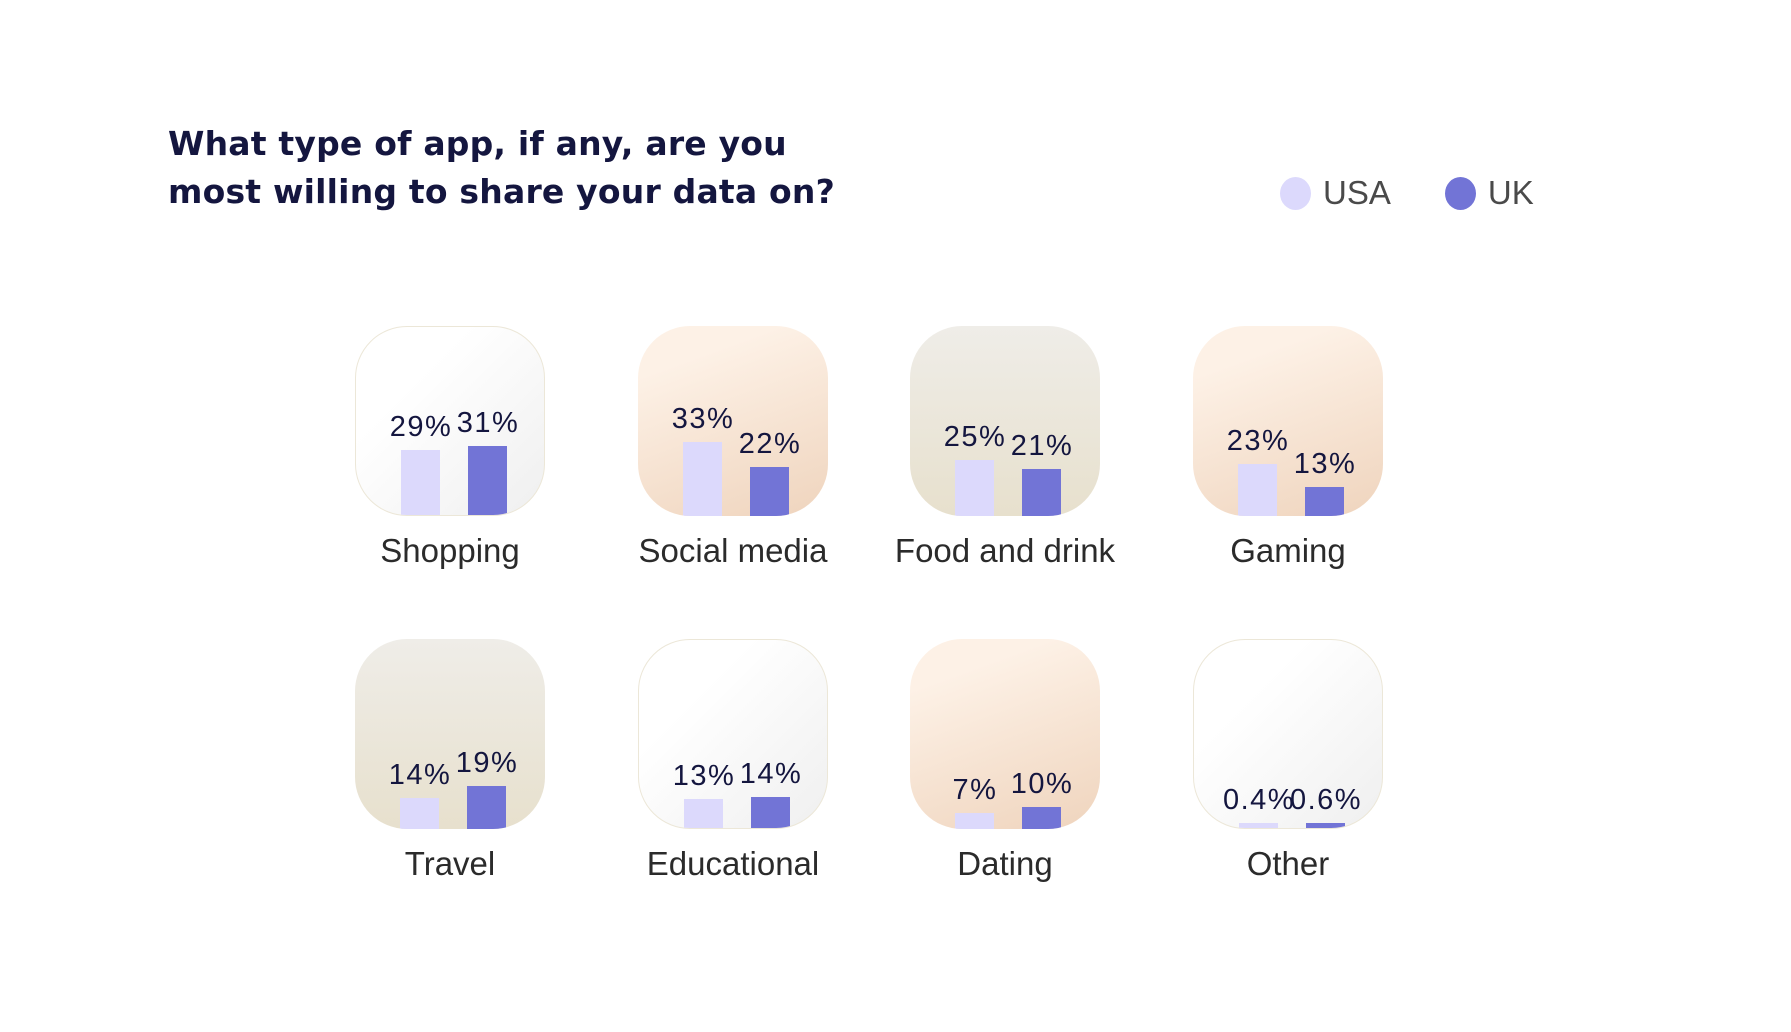 The width and height of the screenshot is (1791, 1032). I want to click on category-tile: 0.4% 0.6% Other, so click(1288, 761).